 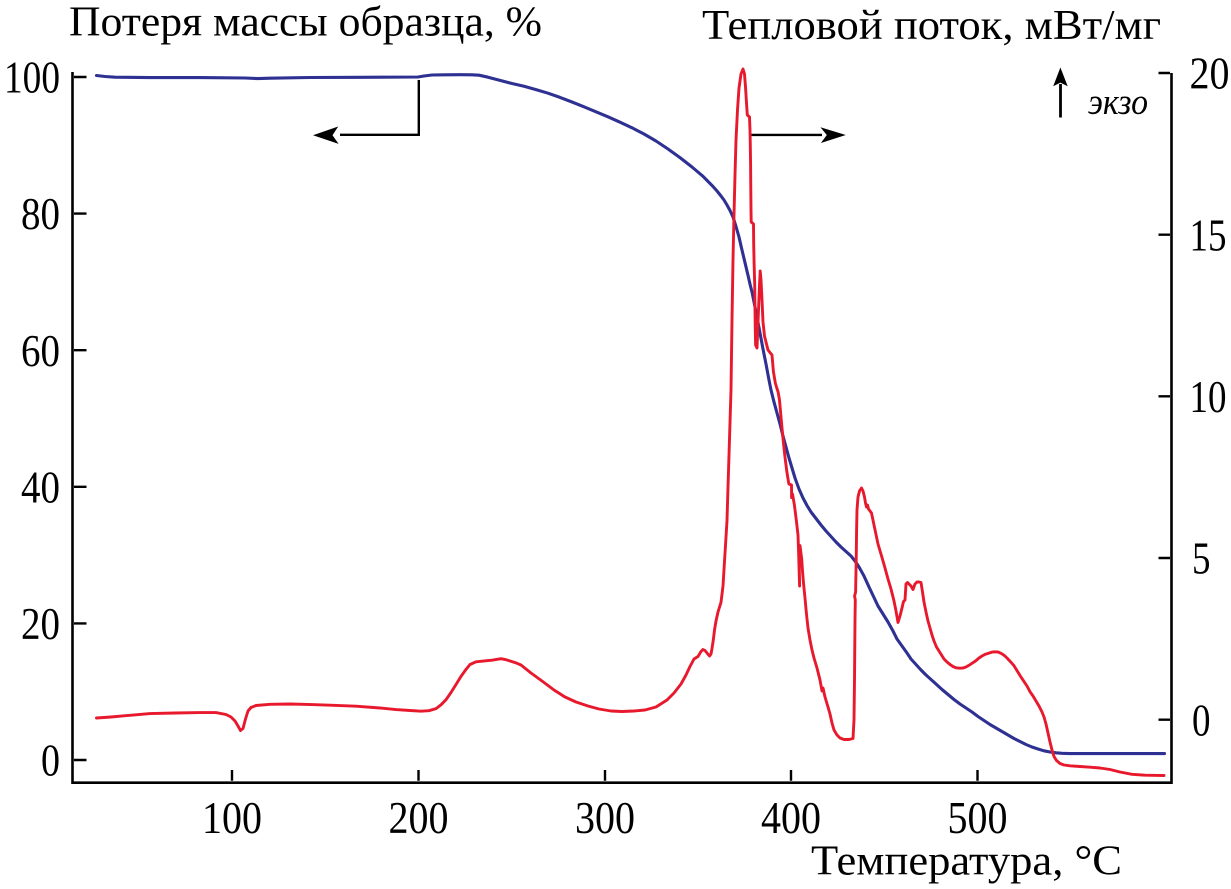 What do you see at coordinates (791, 817) in the screenshot?
I see `svg-text: 400` at bounding box center [791, 817].